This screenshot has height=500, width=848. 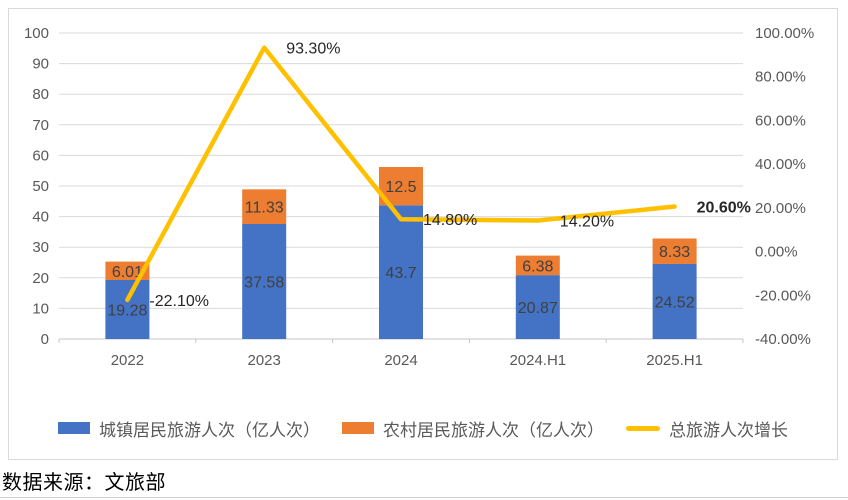 I want to click on rural-bar-label: 11.33, so click(x=264, y=208).